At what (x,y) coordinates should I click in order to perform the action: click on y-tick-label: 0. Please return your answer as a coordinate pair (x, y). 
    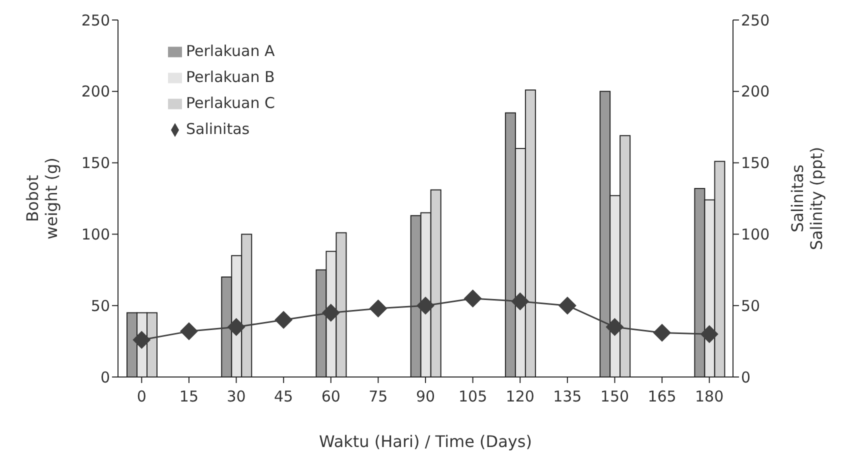
    Looking at the image, I should click on (105, 377).